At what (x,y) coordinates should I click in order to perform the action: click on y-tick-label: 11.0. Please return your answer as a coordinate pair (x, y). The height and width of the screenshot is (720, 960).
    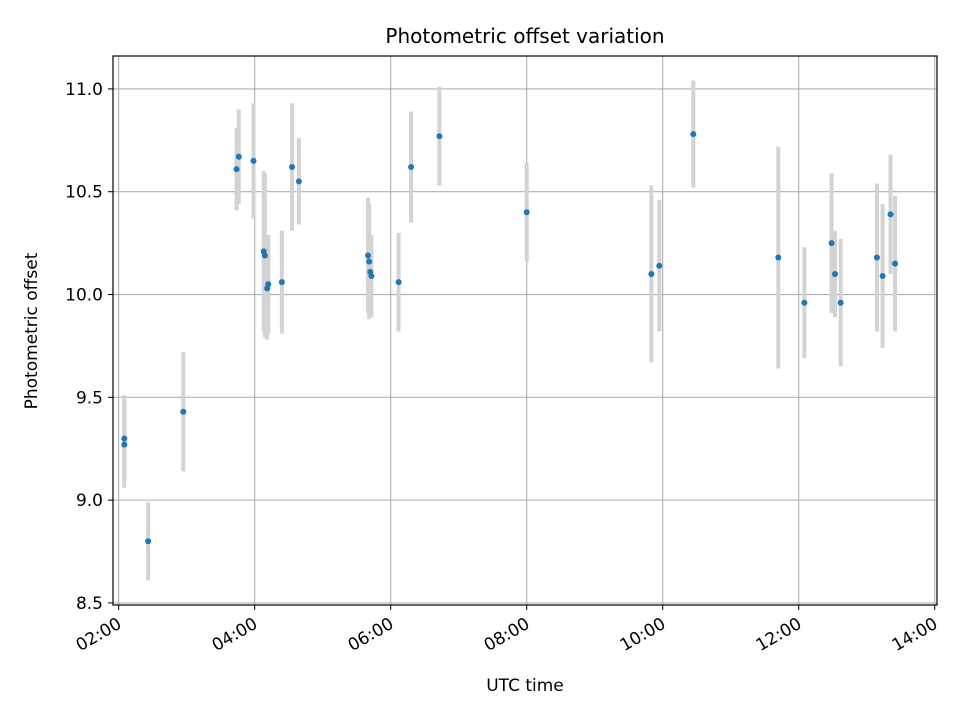
    Looking at the image, I should click on (84, 90).